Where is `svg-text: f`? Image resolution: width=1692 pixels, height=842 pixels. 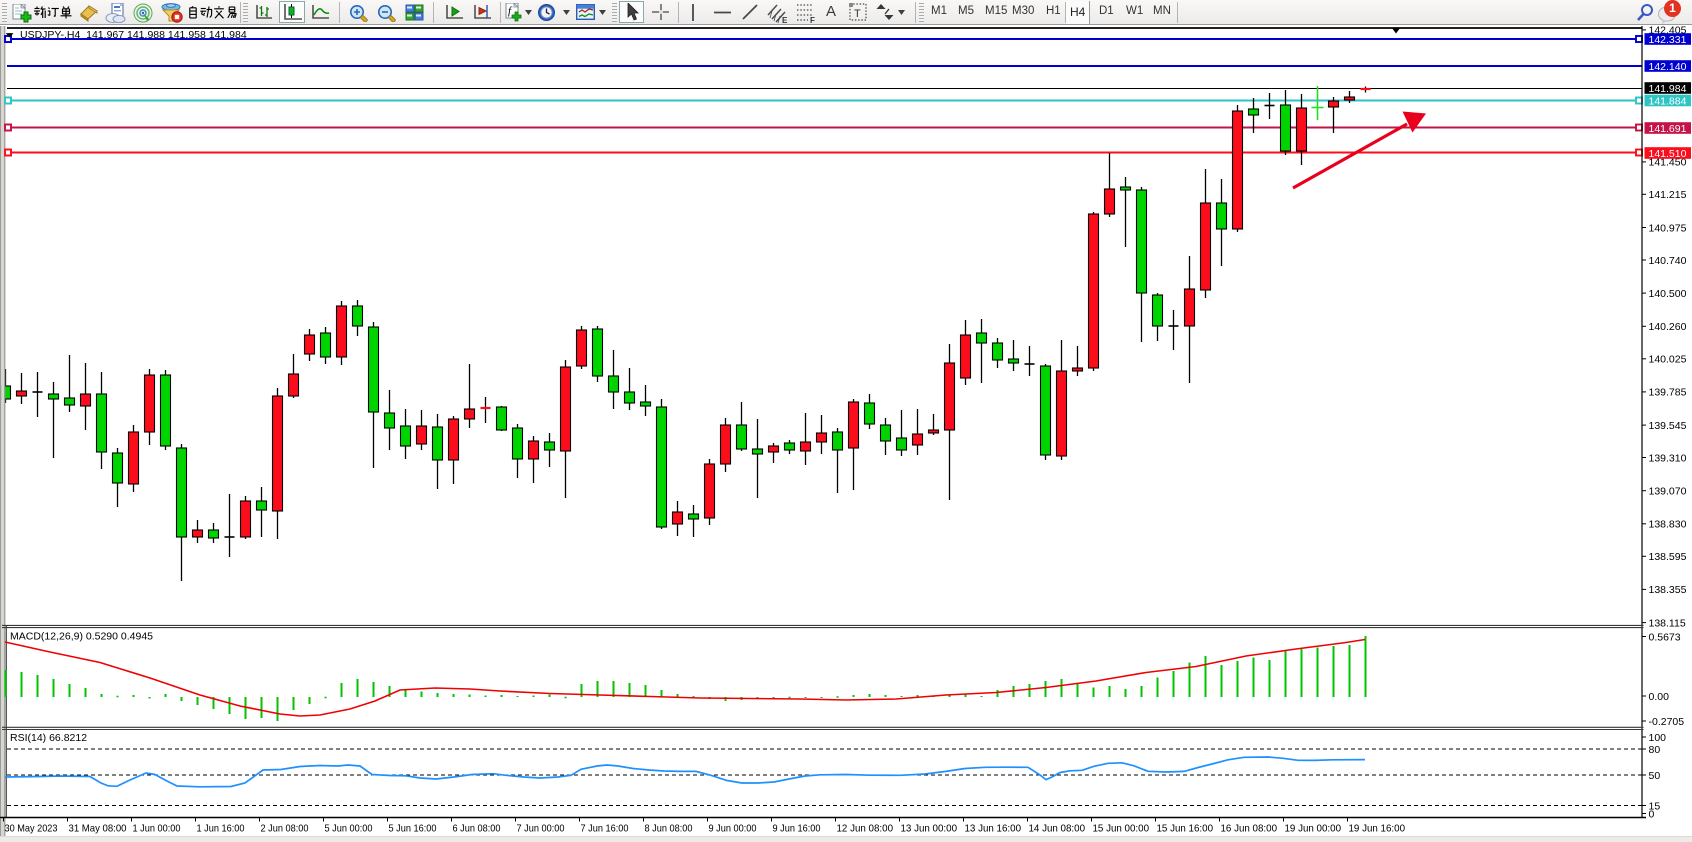 svg-text: f is located at coordinates (510, 11).